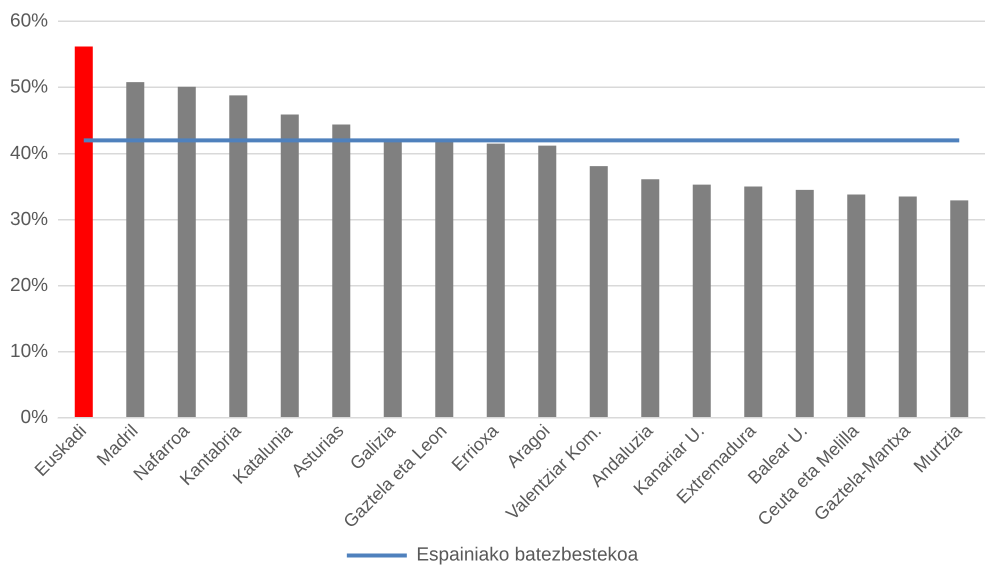 The width and height of the screenshot is (993, 575). I want to click on y-tick-label: 30%, so click(29, 219).